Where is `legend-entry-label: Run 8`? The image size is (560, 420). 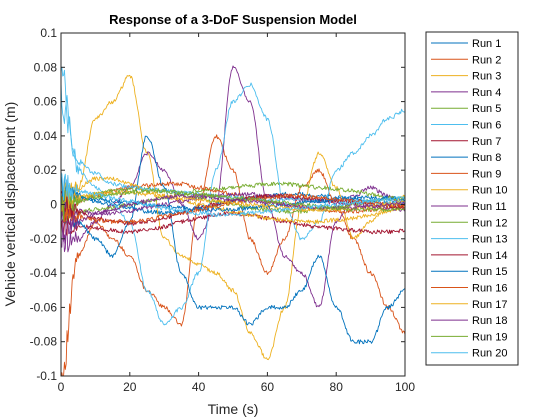 legend-entry-label: Run 8 is located at coordinates (486, 158).